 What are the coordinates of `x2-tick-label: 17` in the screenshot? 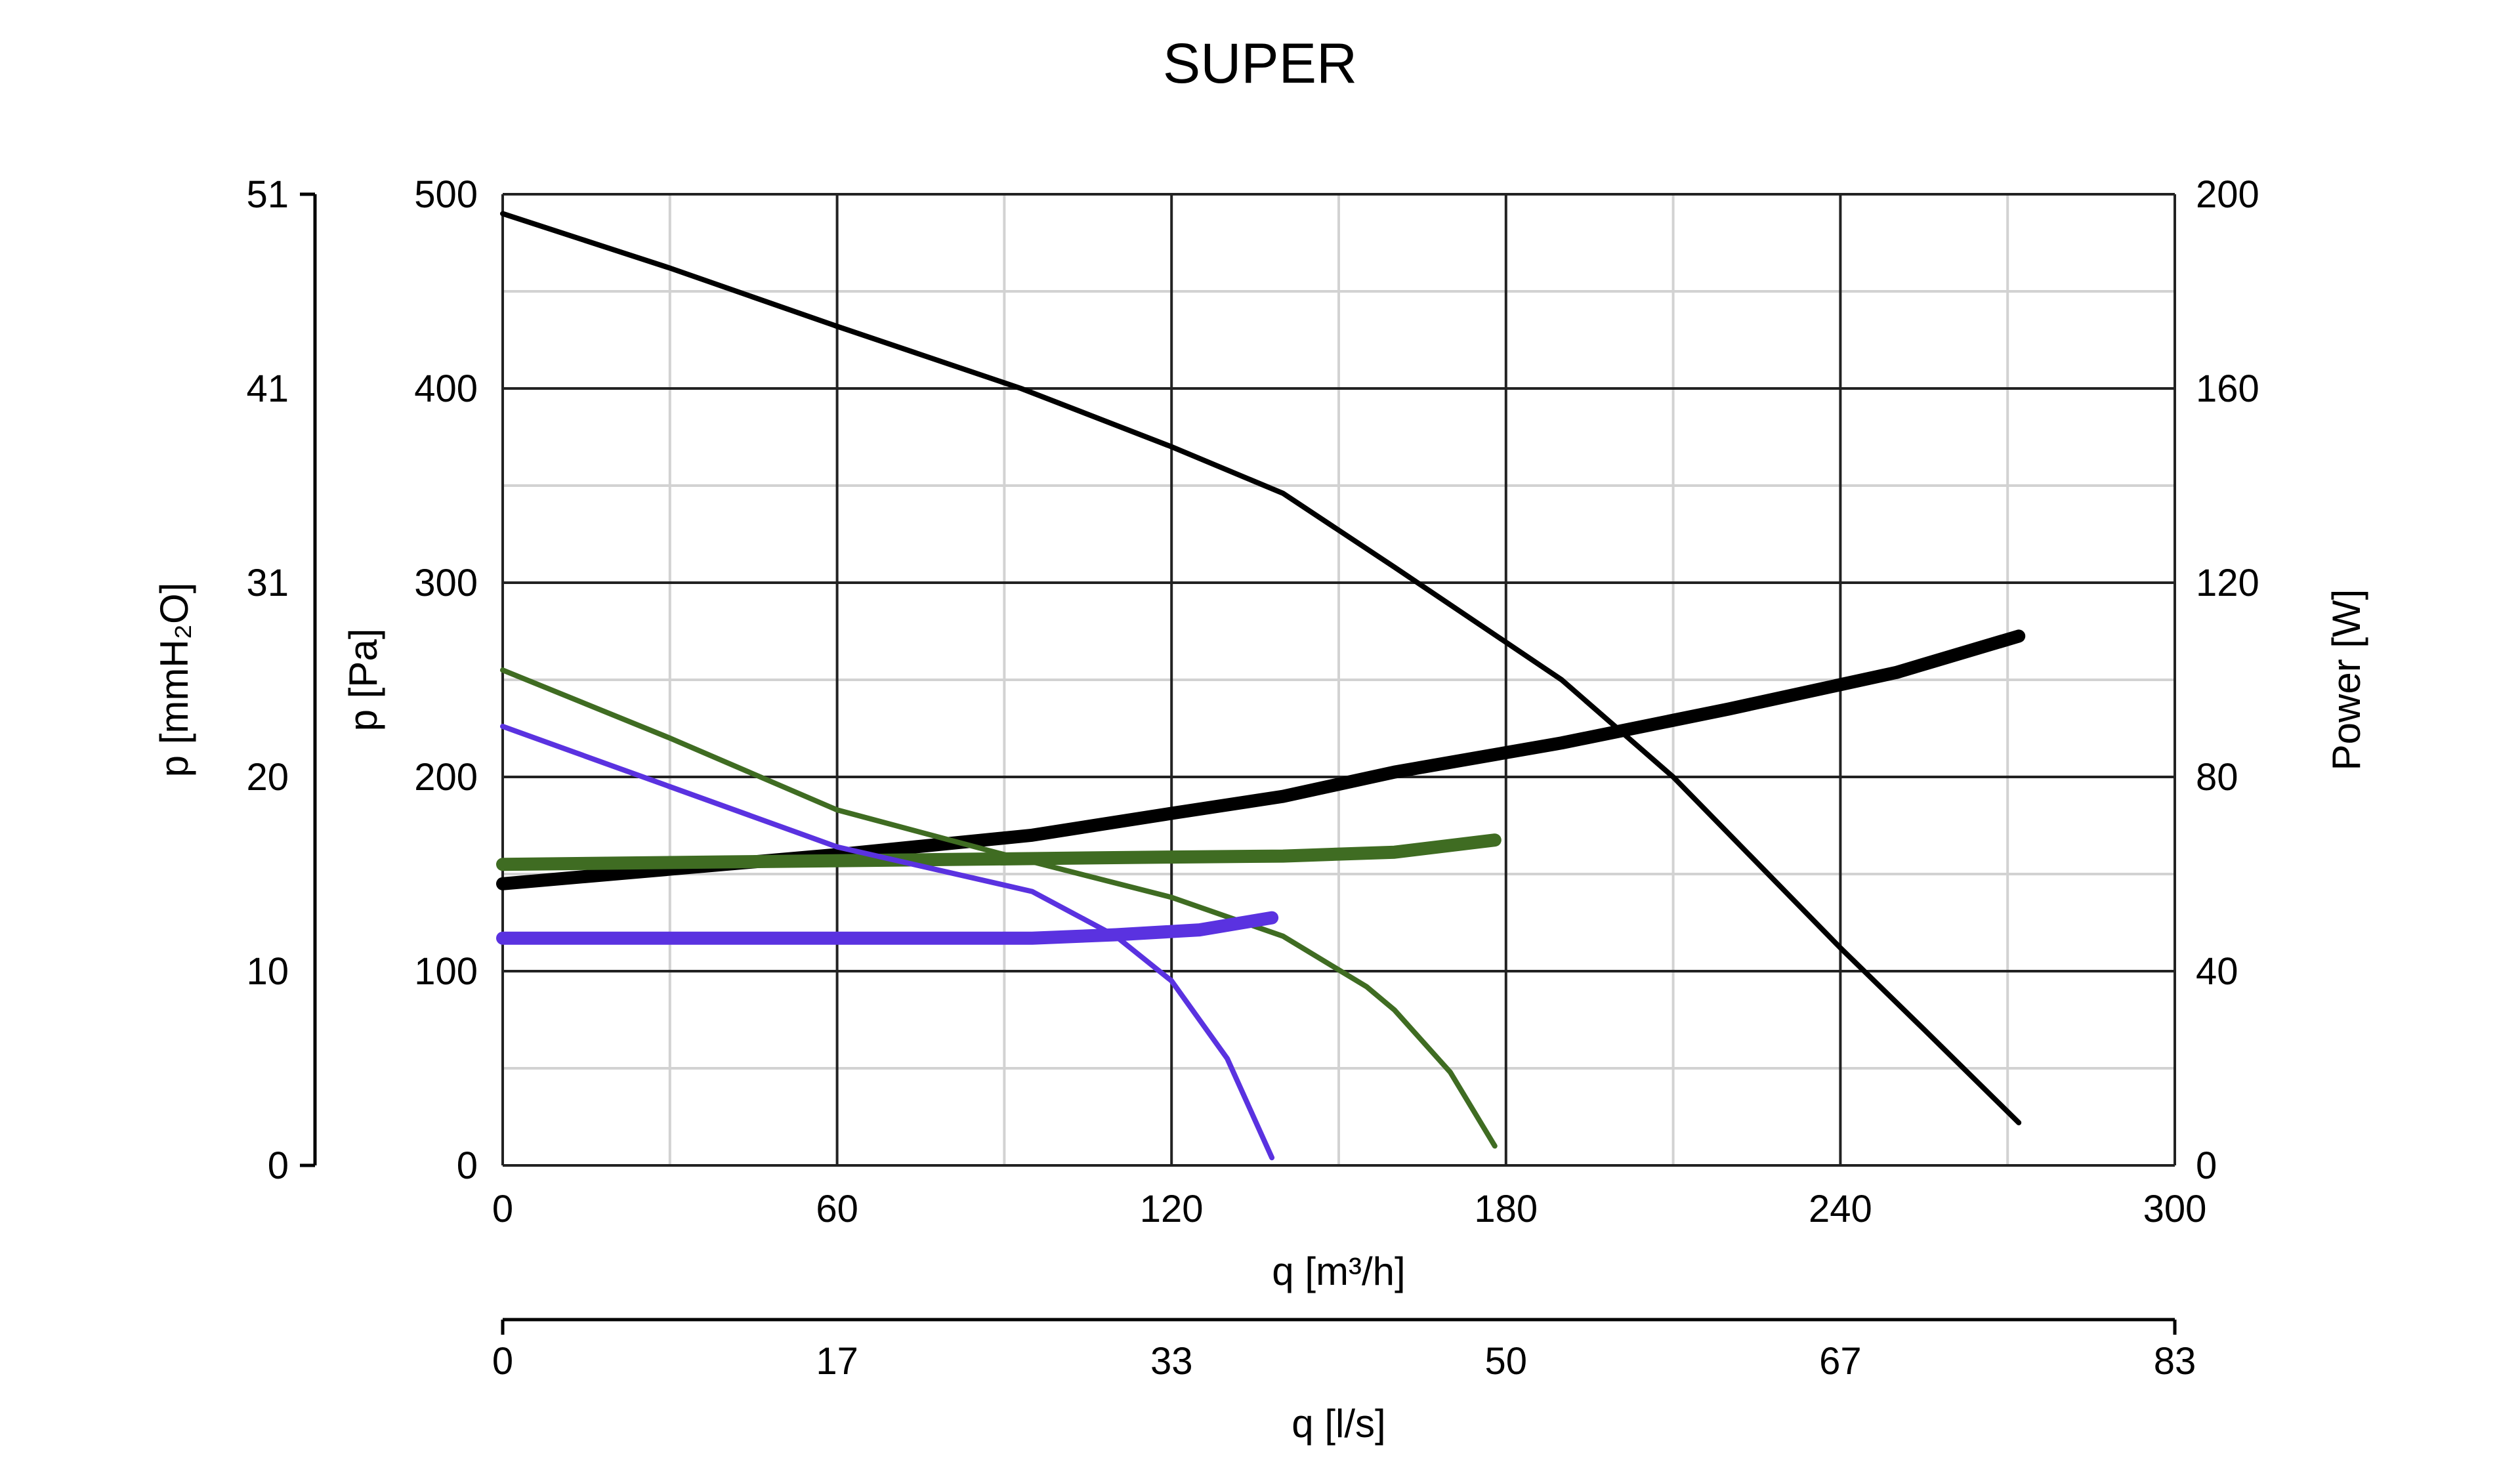 It's located at (837, 1361).